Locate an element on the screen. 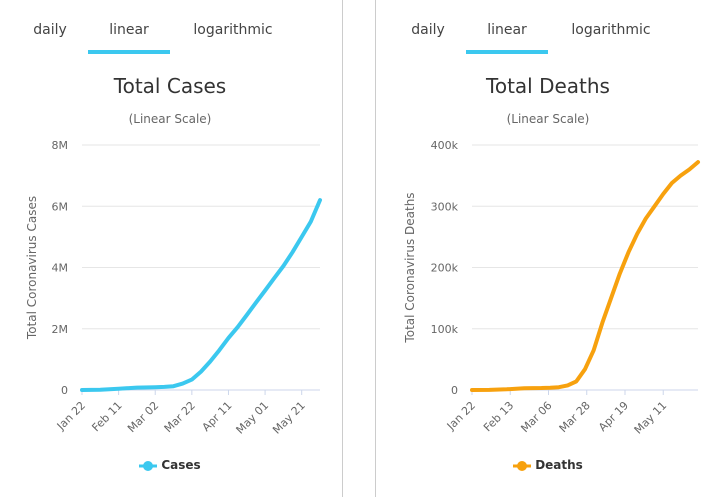 The width and height of the screenshot is (720, 497). y-tick-label: 100k is located at coordinates (445, 329).